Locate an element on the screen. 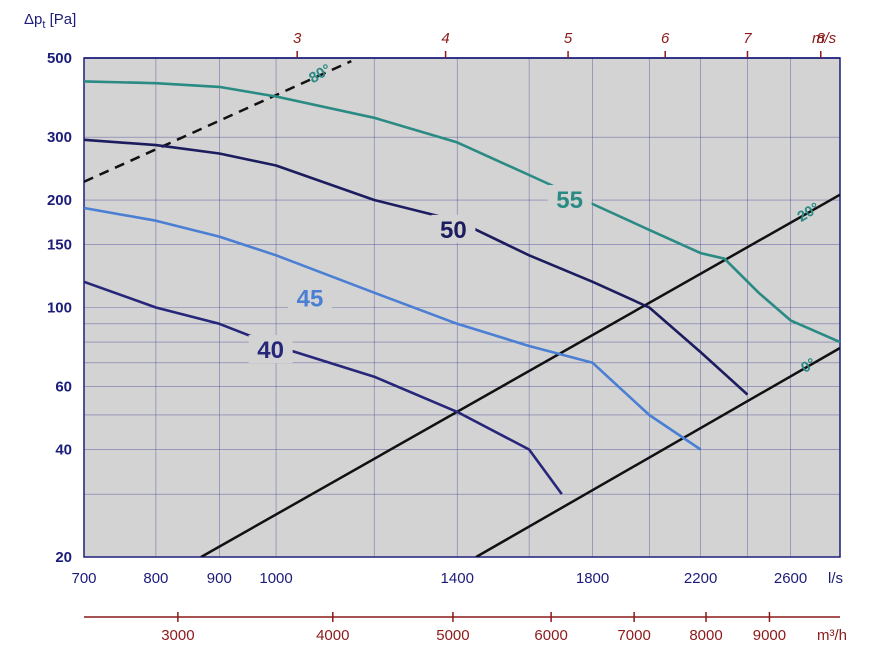  y-tick-label: 20 is located at coordinates (63, 557).